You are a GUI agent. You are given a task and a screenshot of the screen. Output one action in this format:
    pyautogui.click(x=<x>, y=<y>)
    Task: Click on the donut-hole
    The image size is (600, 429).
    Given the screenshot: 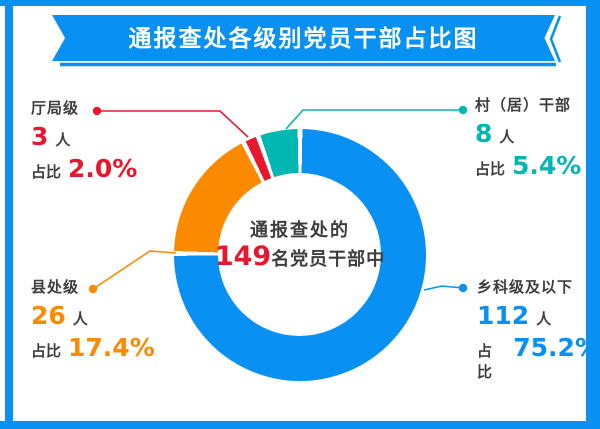 What is the action you would take?
    pyautogui.click(x=299, y=254)
    